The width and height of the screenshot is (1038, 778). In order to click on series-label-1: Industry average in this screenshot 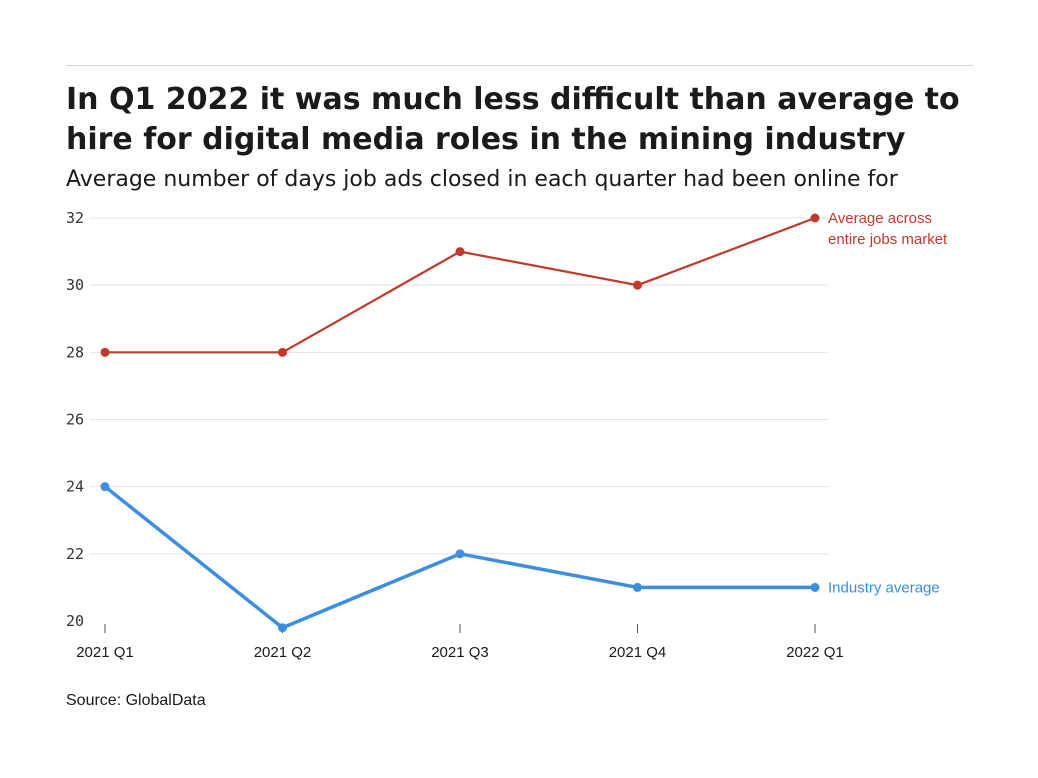, I will do `click(884, 587)`.